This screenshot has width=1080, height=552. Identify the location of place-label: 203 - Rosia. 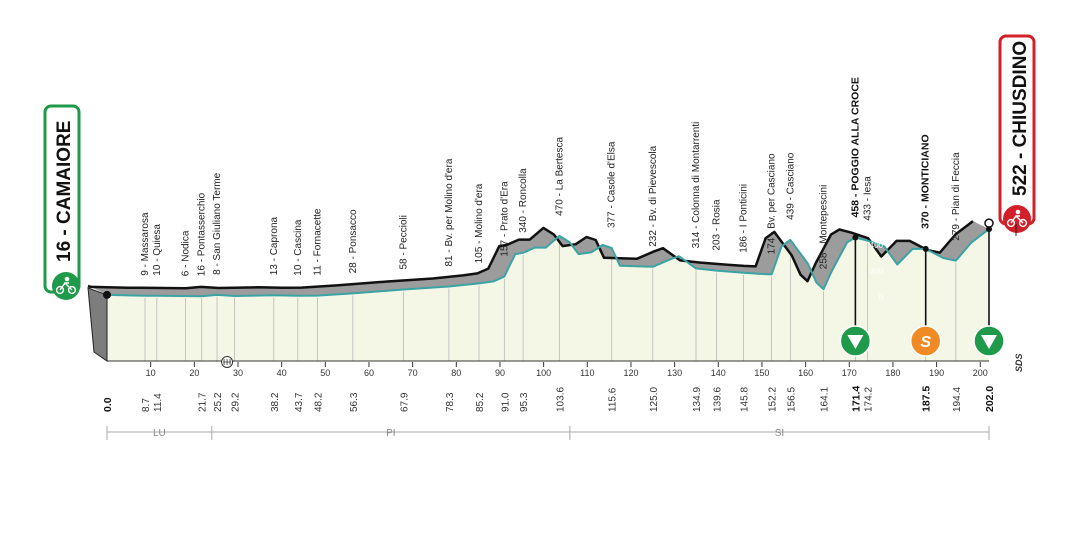
(717, 225).